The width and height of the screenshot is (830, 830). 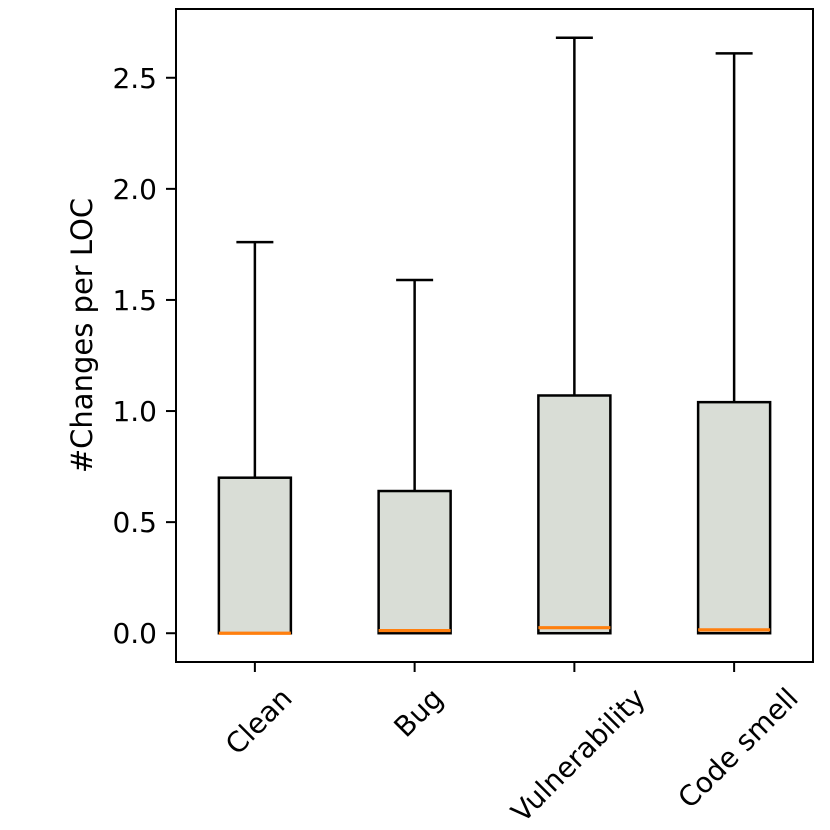 What do you see at coordinates (134, 300) in the screenshot?
I see `y-tick-label: 1.5` at bounding box center [134, 300].